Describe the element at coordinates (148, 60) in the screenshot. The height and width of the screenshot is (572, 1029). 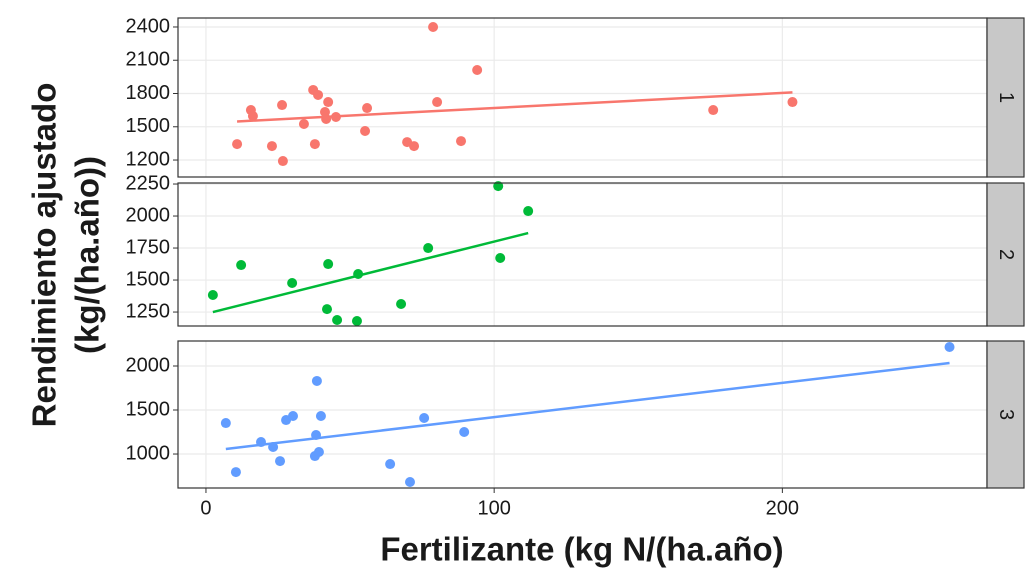
I see `y-tick-label: 2100` at that location.